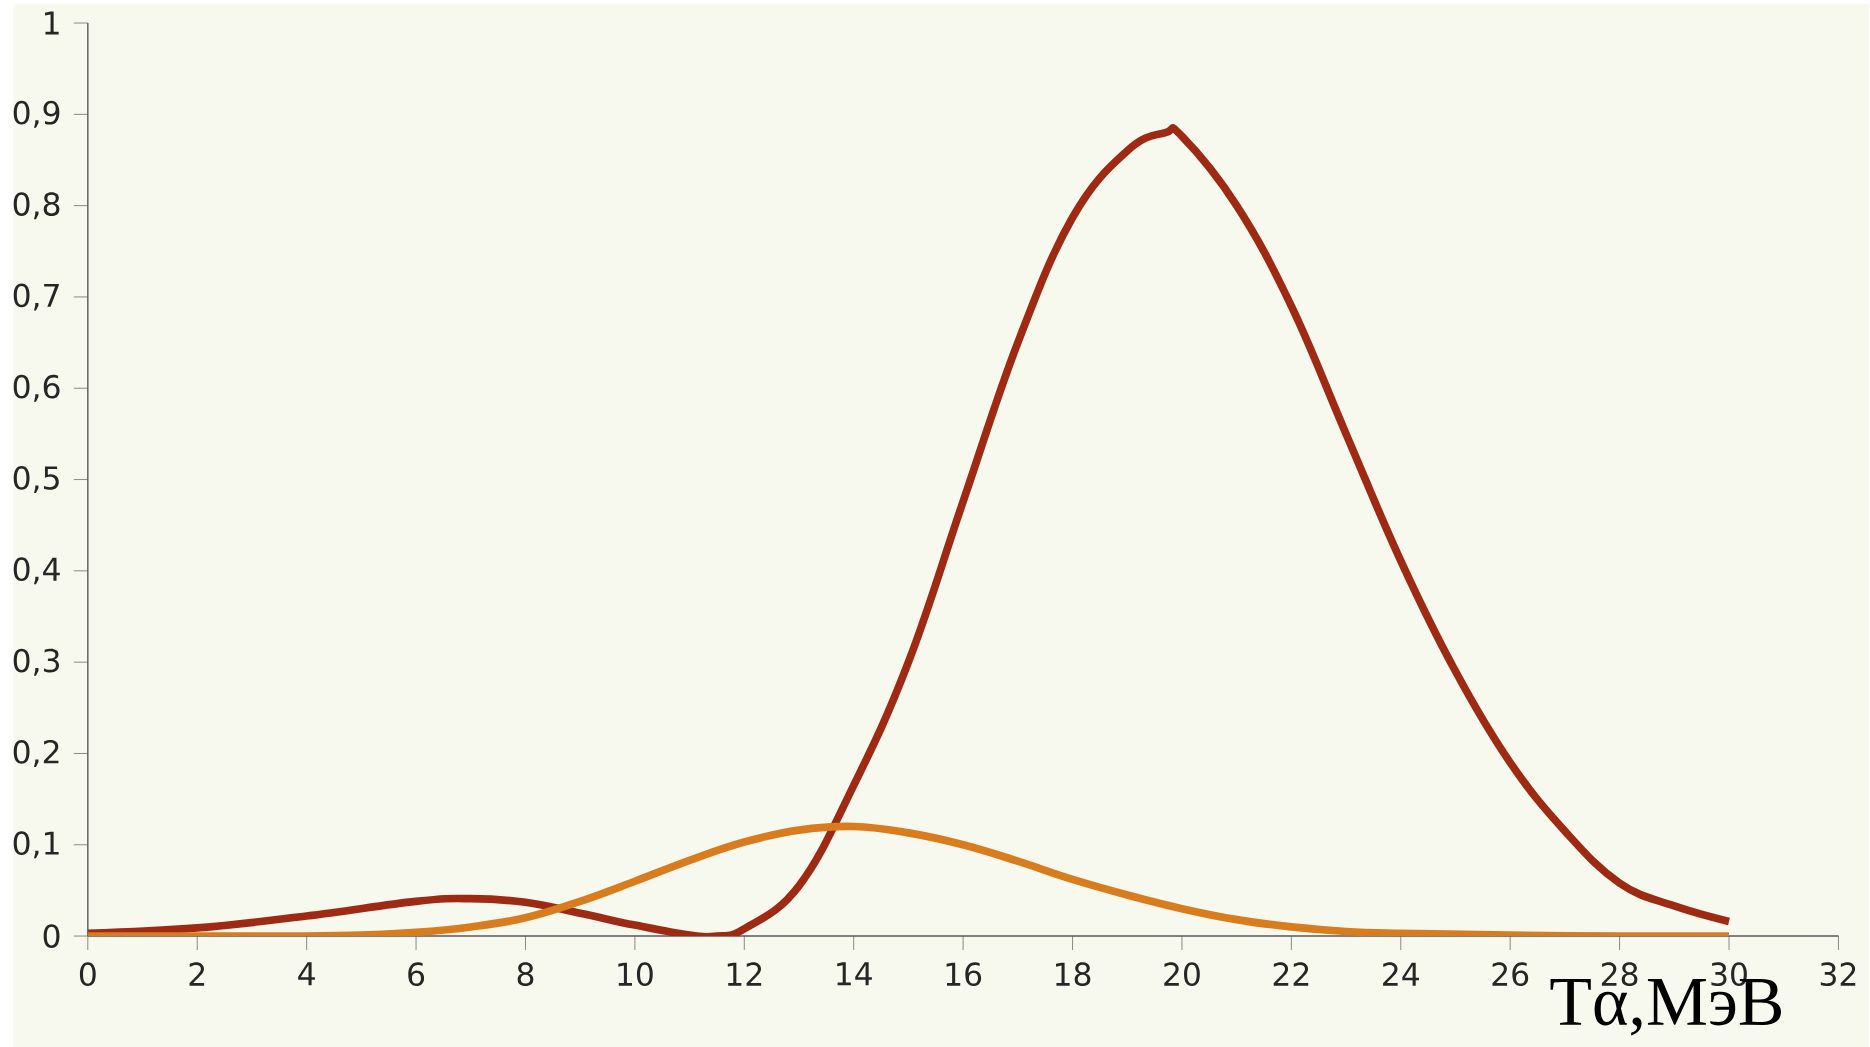 The image size is (1870, 1047). I want to click on y-tick-label: 0,2, so click(36, 753).